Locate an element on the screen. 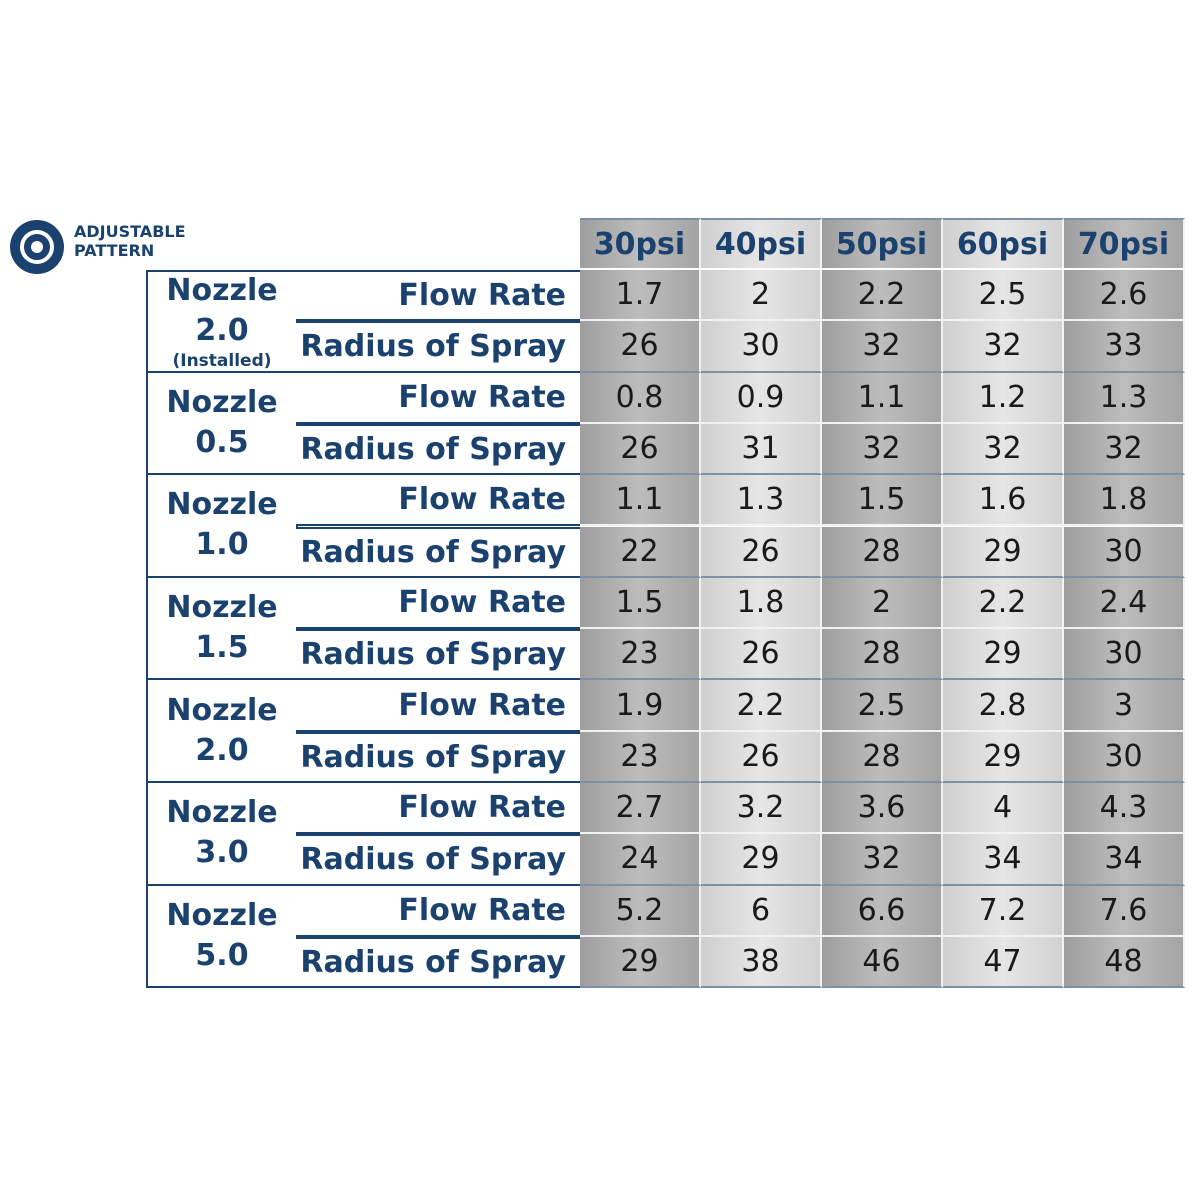  badge-line: ADJUSTABLE is located at coordinates (130, 231).